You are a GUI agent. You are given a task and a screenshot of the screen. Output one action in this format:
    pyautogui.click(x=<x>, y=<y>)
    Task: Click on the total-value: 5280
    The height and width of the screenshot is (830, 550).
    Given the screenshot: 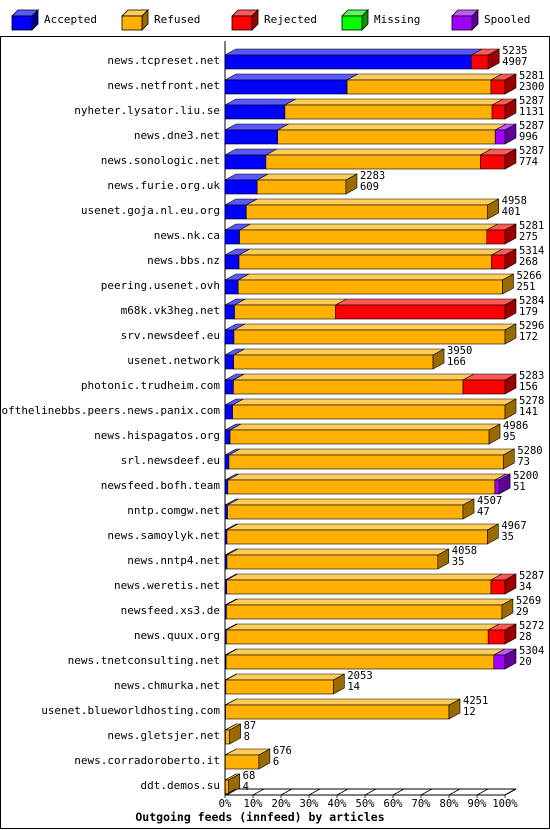 What is the action you would take?
    pyautogui.click(x=529, y=451)
    